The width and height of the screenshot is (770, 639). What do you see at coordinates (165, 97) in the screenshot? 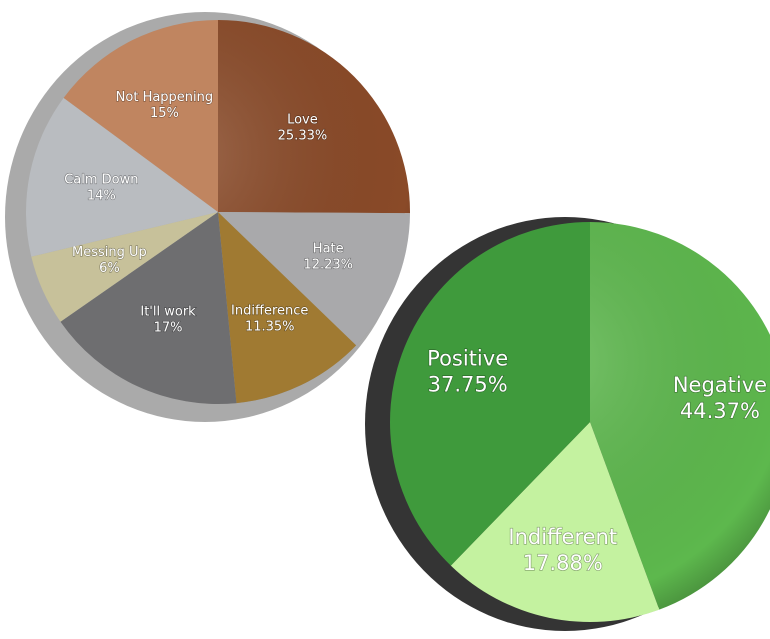
I see `slice-label: Not Happening` at bounding box center [165, 97].